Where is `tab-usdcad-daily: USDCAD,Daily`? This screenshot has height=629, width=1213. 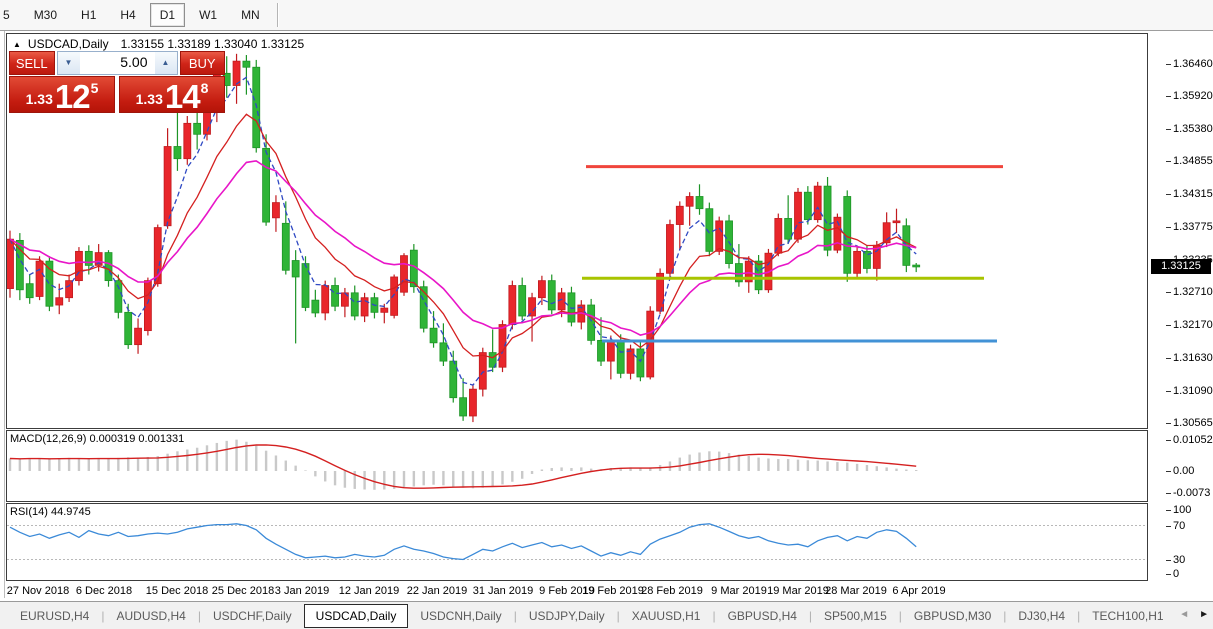
tab-usdcad-daily: USDCAD,Daily is located at coordinates (356, 615).